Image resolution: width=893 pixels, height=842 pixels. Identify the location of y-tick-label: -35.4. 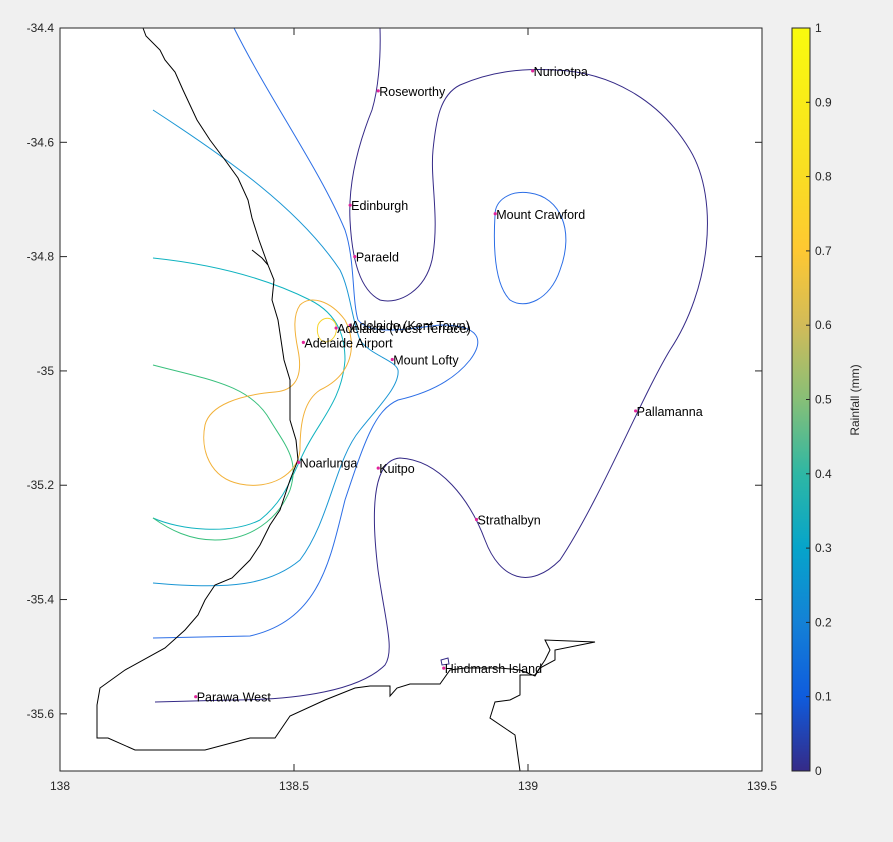
(41, 600).